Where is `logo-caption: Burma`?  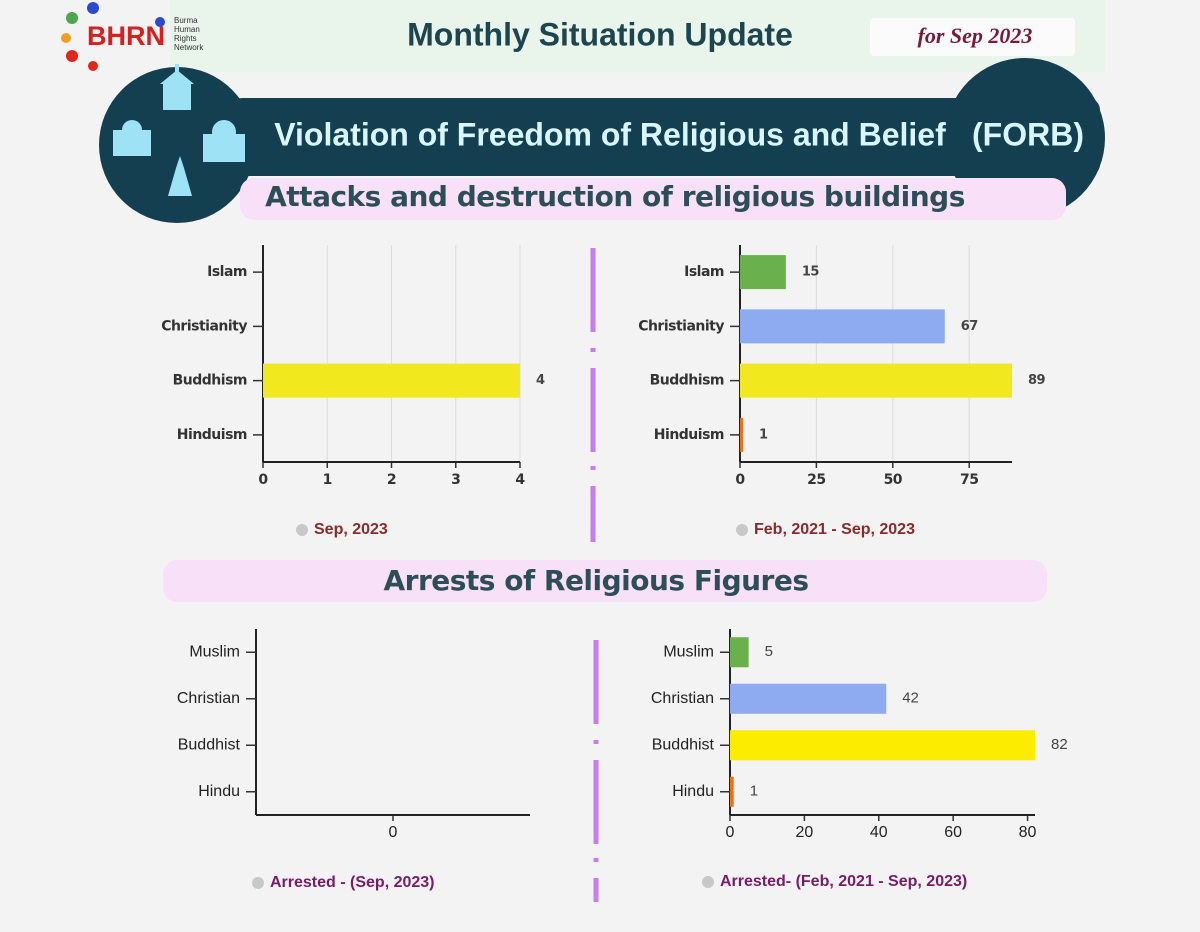 logo-caption: Burma is located at coordinates (186, 20).